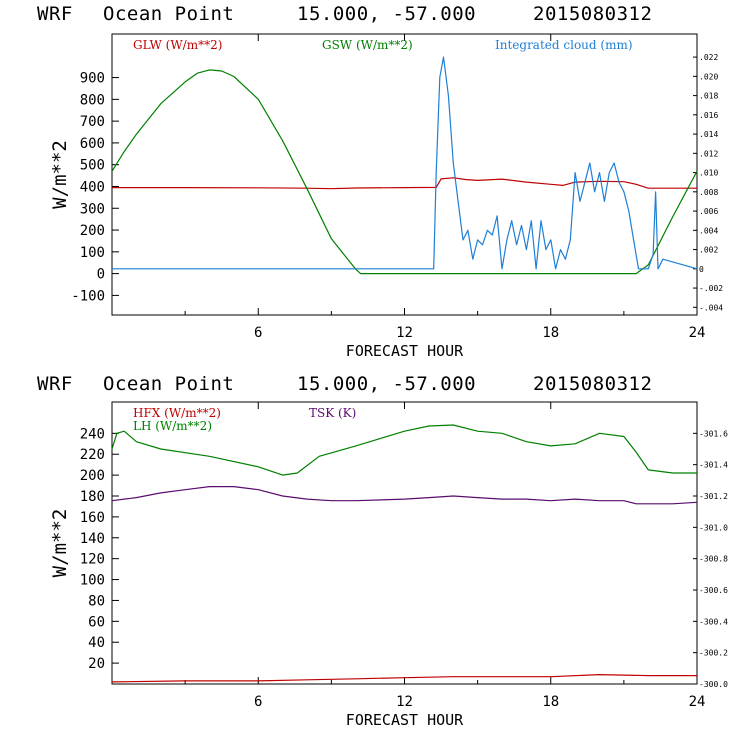 The height and width of the screenshot is (740, 740). Describe the element at coordinates (92, 187) in the screenshot. I see `y-tick-label: 400` at that location.